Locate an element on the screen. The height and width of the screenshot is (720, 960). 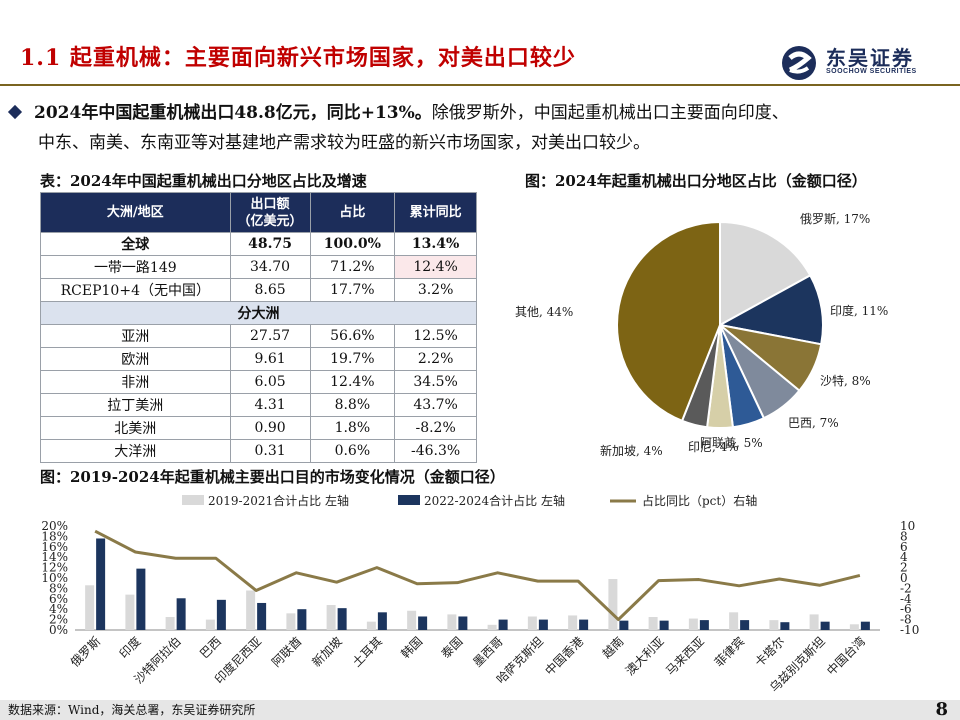
table-row: 拉丁美洲 4.31 8.8% 43.7% is located at coordinates (258, 405).